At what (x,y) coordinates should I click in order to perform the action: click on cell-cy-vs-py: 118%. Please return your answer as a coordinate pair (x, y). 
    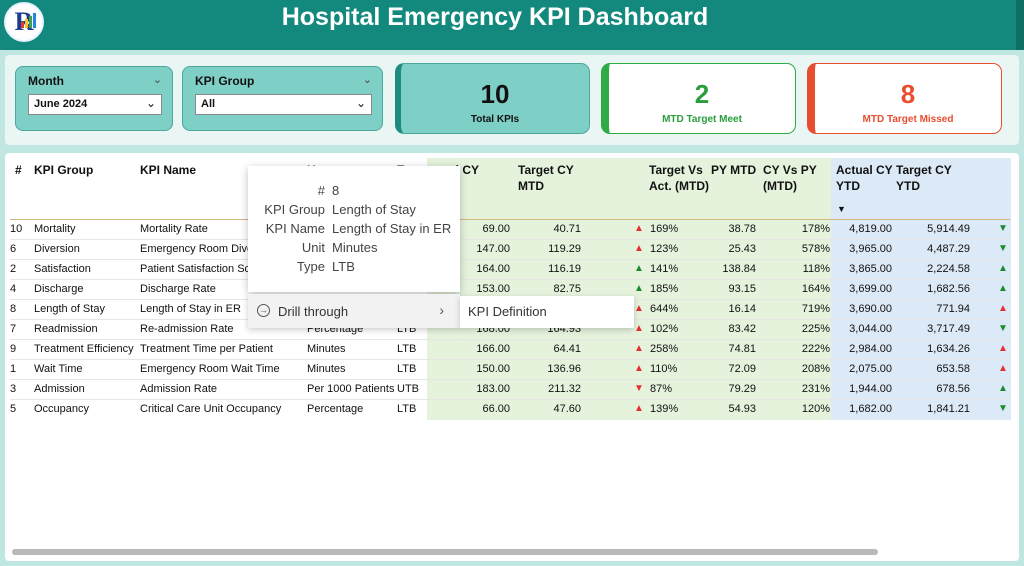
    Looking at the image, I should click on (816, 269).